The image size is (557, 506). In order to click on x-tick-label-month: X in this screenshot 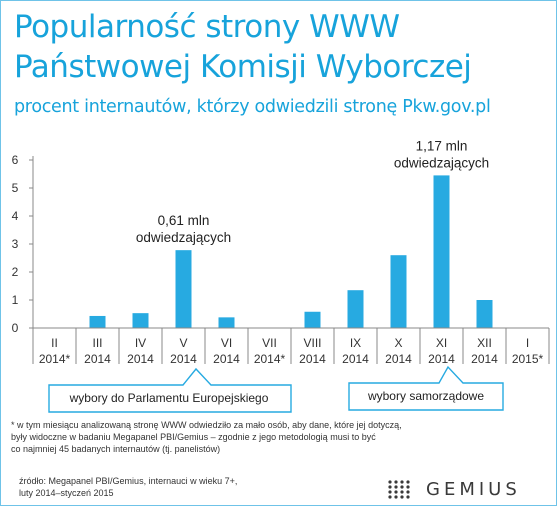, I will do `click(398, 343)`.